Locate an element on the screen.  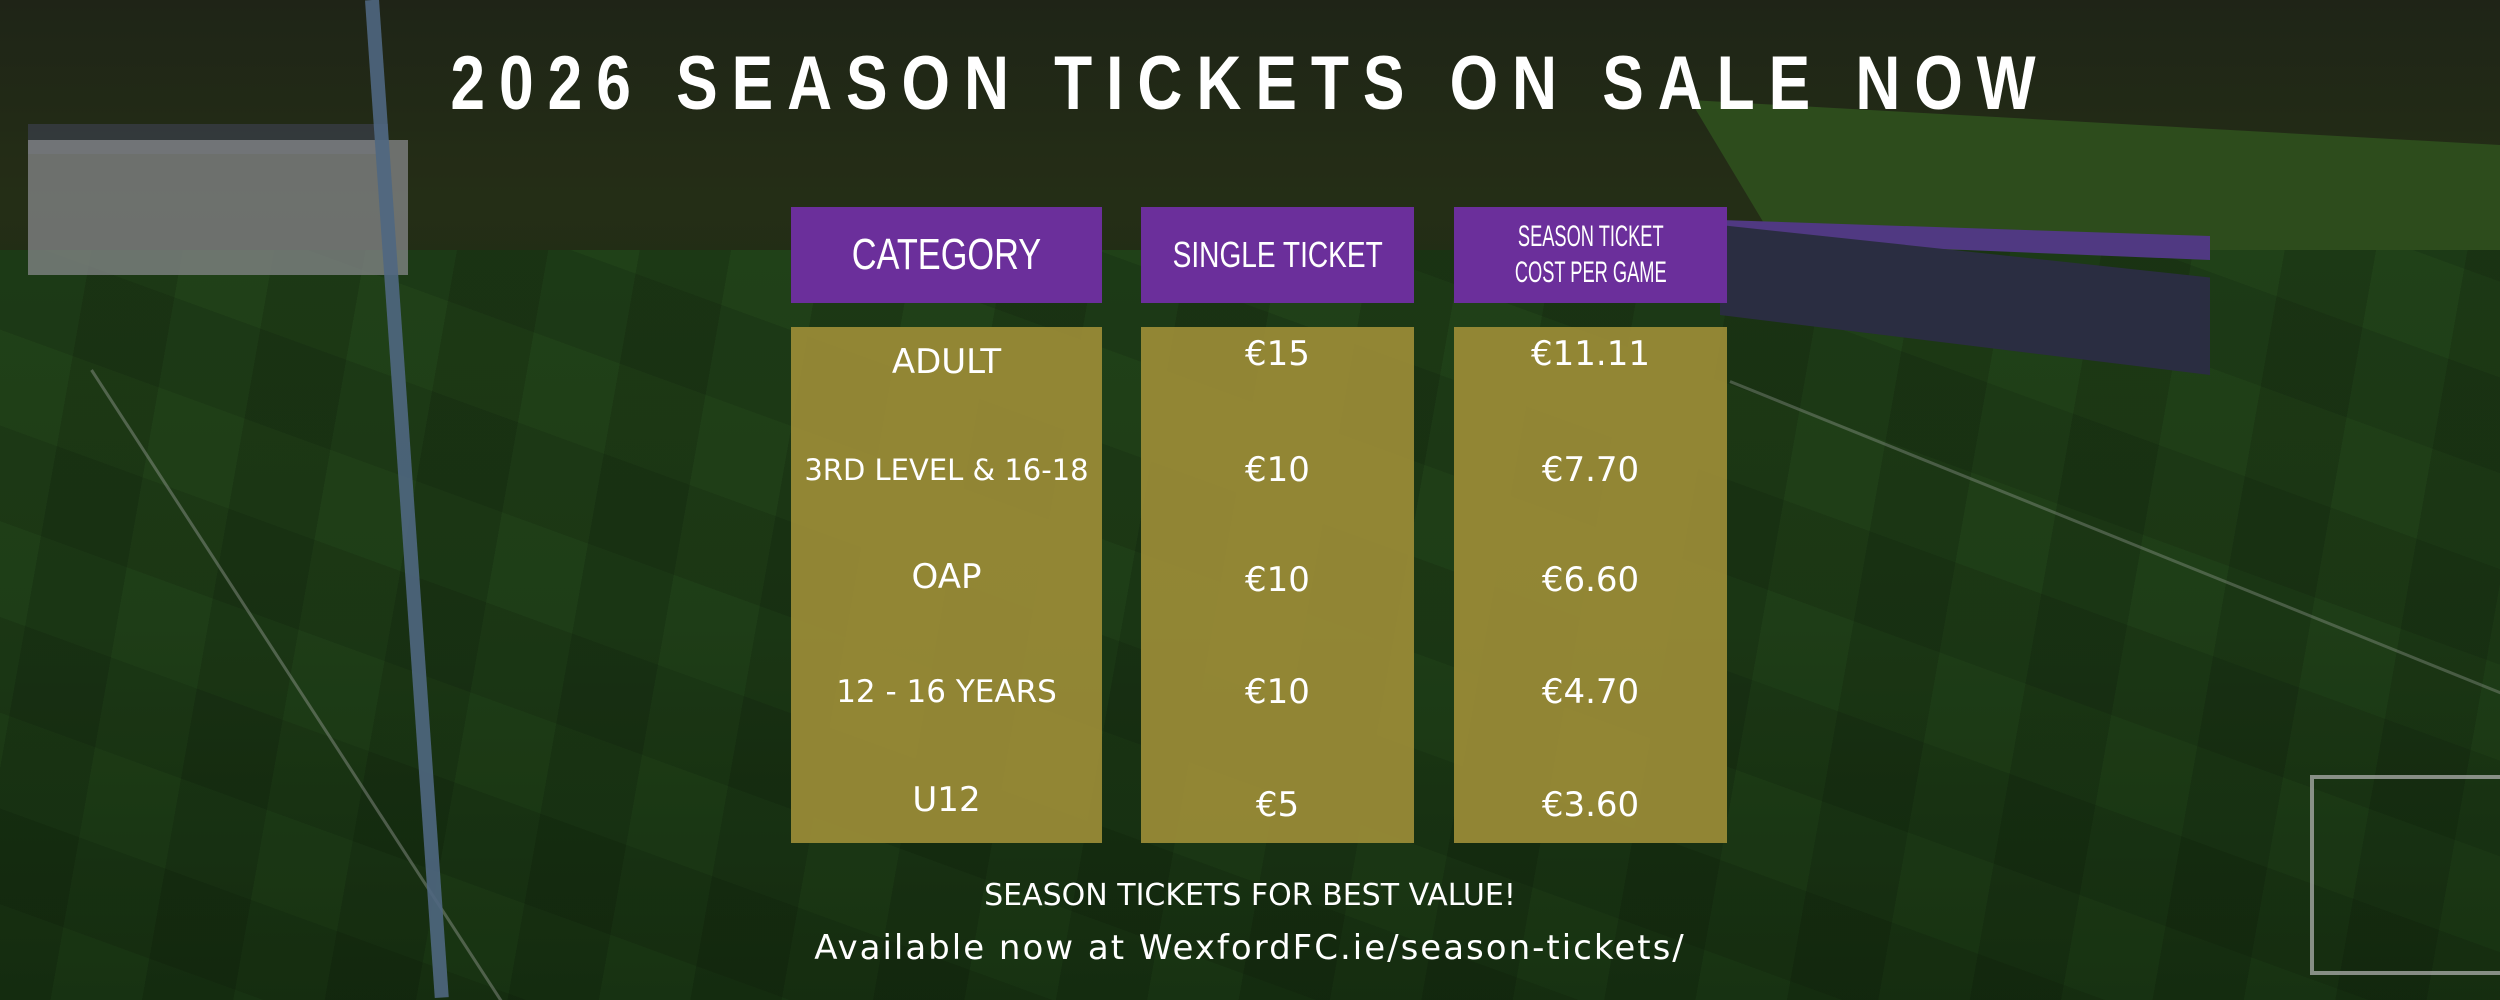
season-ticket-column: €11.11 €7.70 €6.60 €4.70 €3.60 is located at coordinates (1590, 585).